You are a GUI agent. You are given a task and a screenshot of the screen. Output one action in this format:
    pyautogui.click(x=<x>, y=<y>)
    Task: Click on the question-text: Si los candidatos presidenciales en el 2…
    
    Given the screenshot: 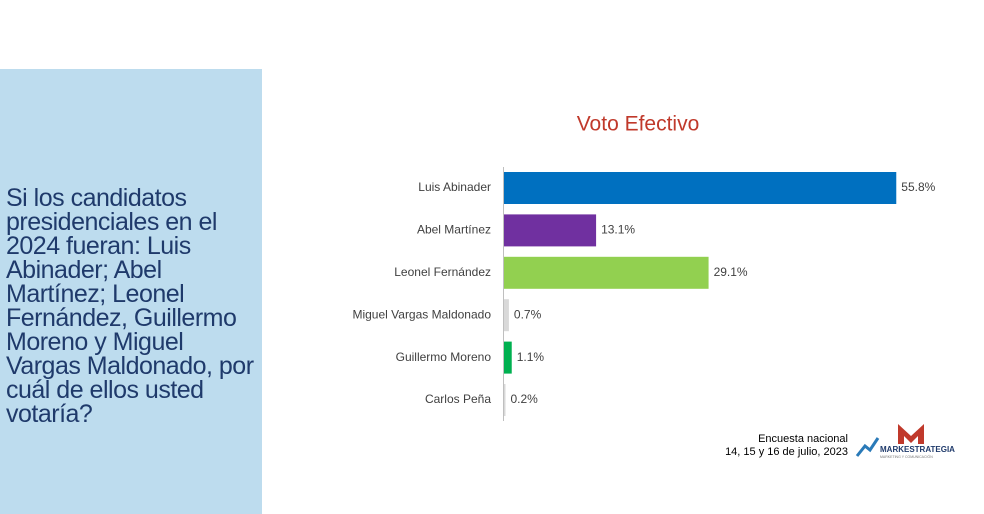 What is the action you would take?
    pyautogui.click(x=130, y=306)
    